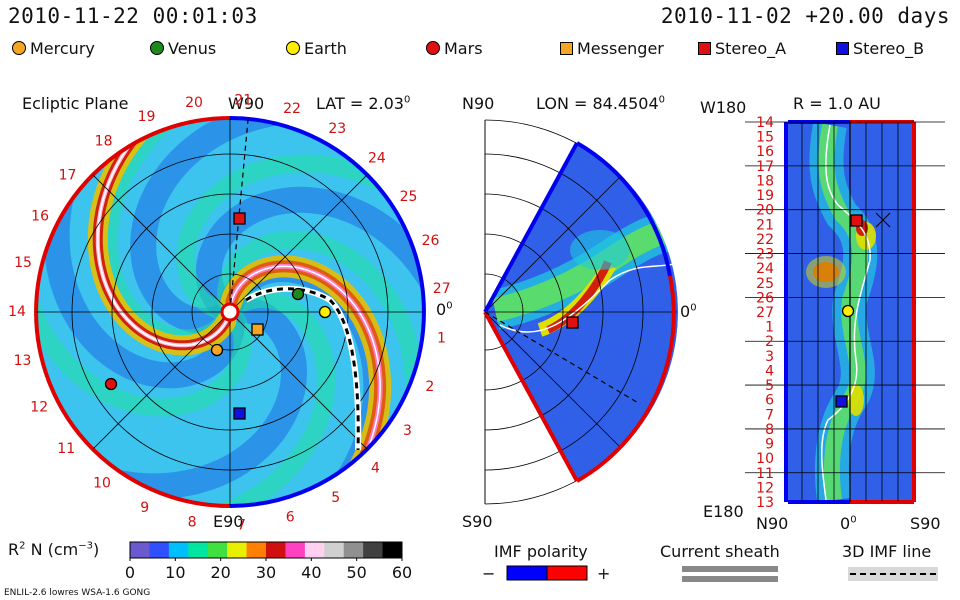 The image size is (960, 600). What do you see at coordinates (478, 103) in the screenshot?
I see `meridional-top-label: N90` at bounding box center [478, 103].